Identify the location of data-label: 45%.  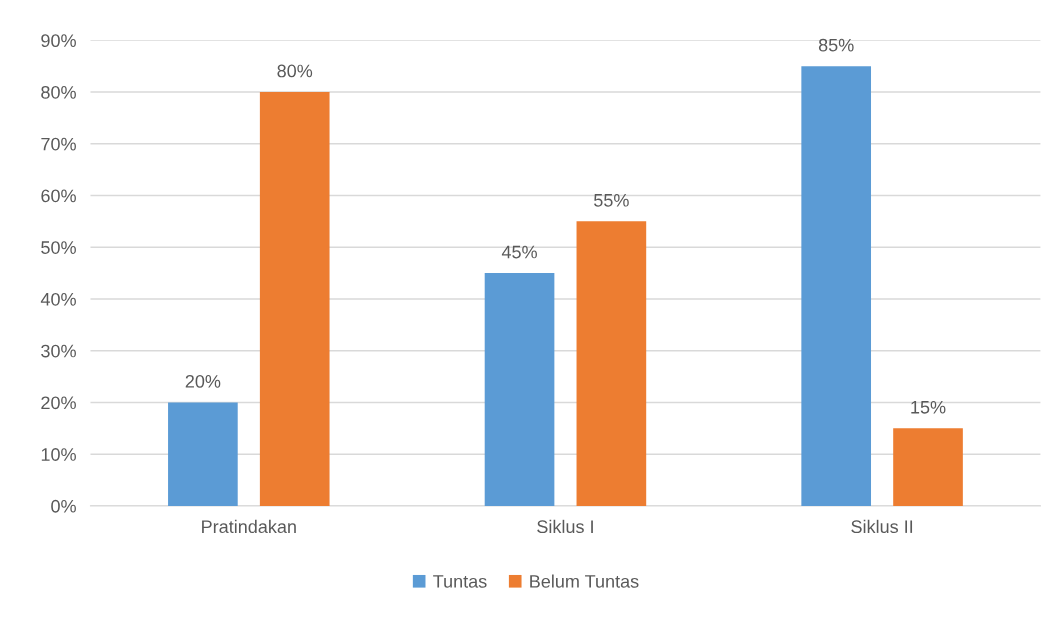
(519, 252).